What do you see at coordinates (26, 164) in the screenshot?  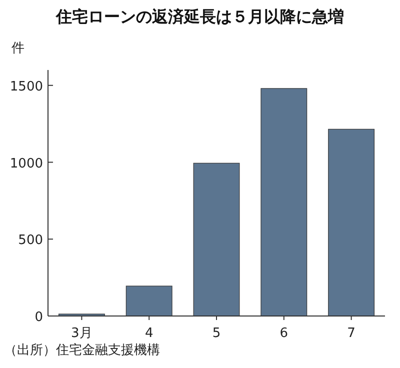 I see `y-tick-label: 1000` at bounding box center [26, 164].